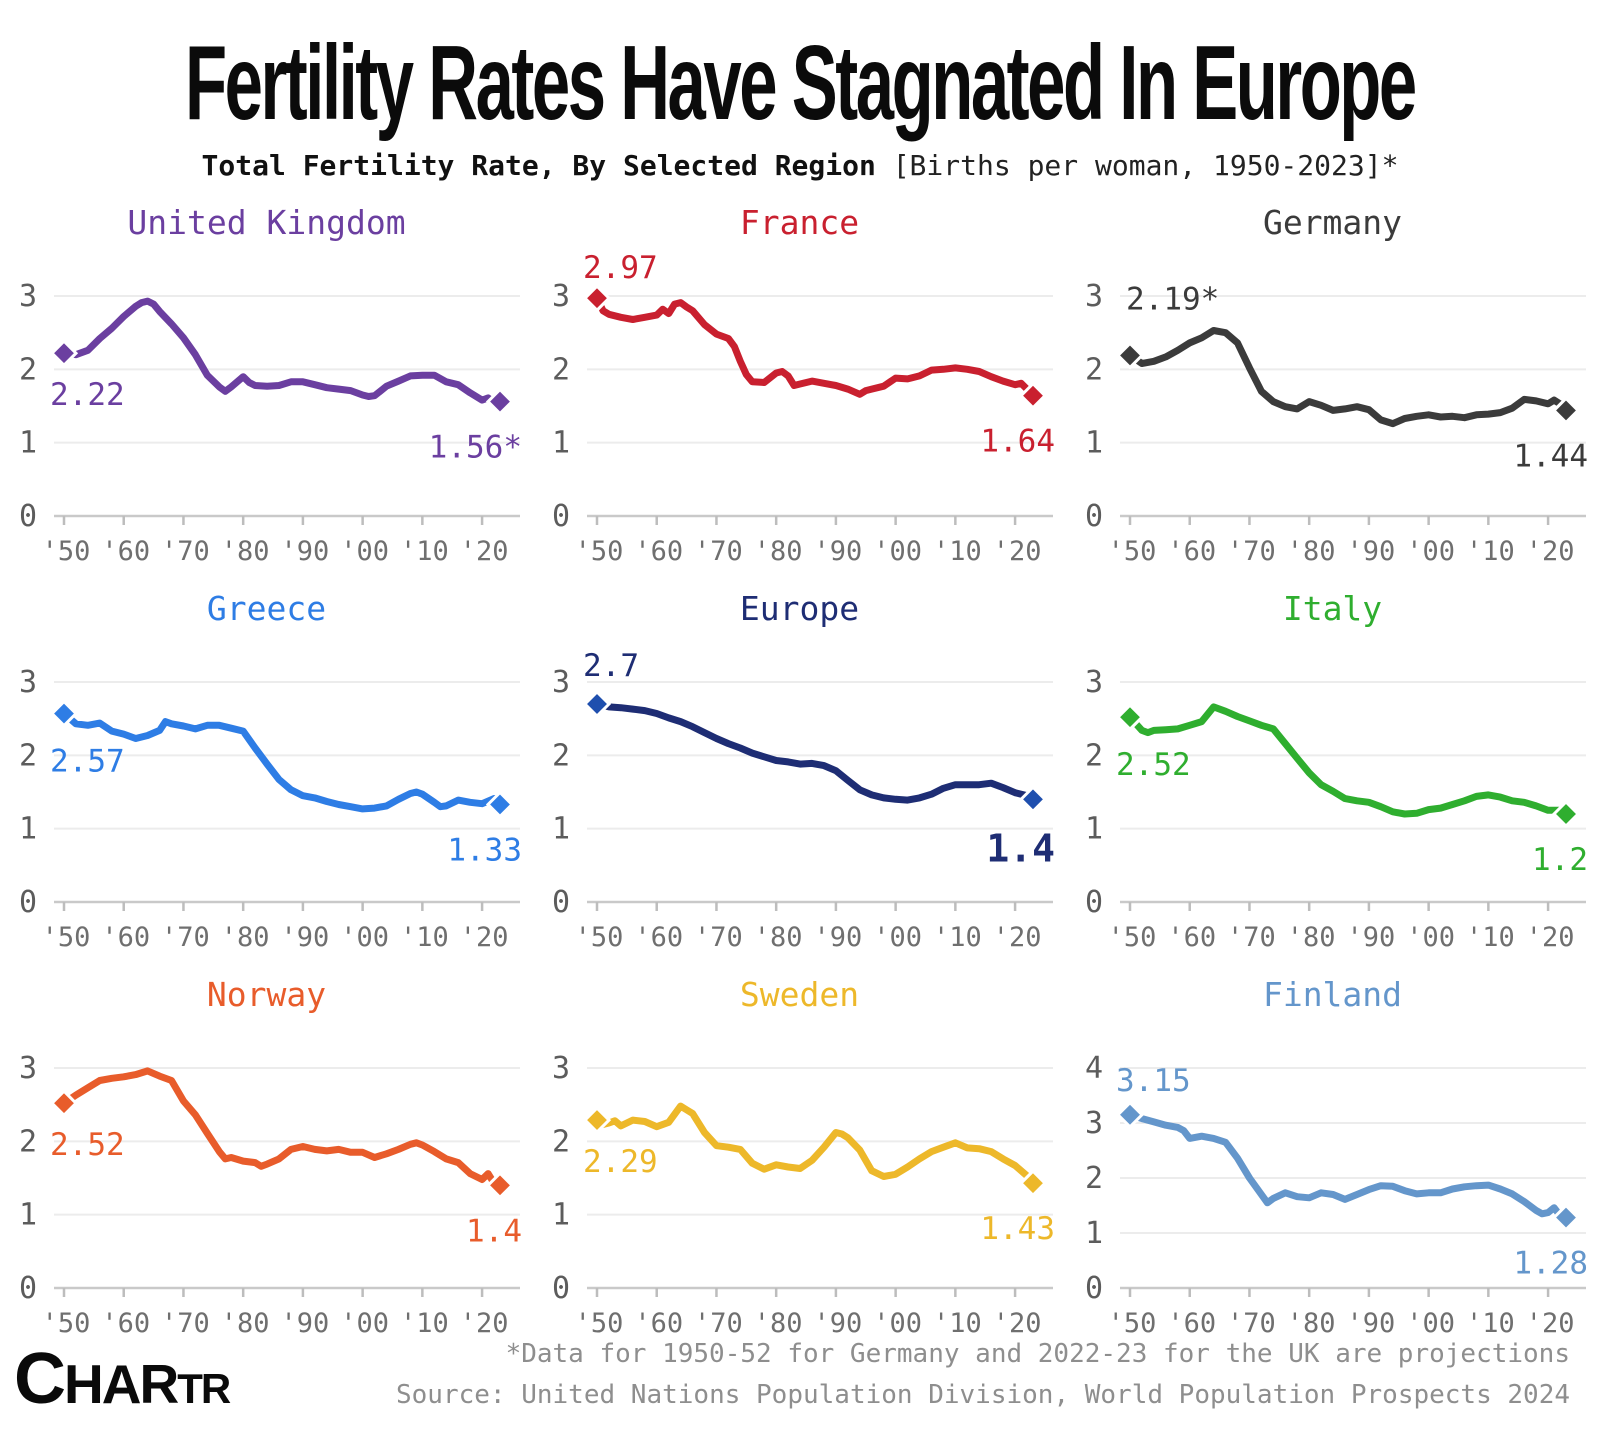  Describe the element at coordinates (190, 1388) in the screenshot. I see `logo-letter: T` at that location.